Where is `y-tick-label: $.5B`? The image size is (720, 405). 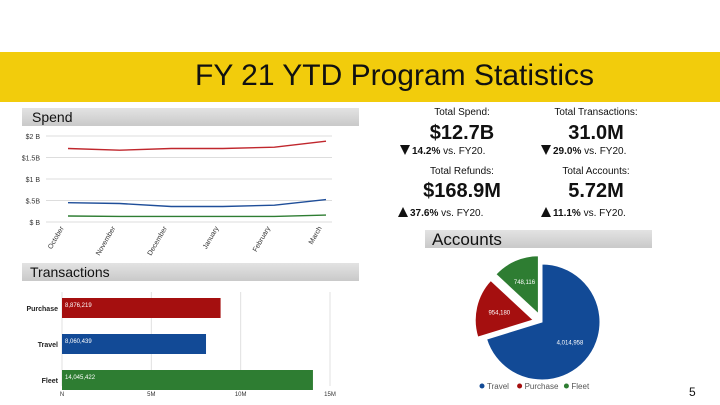
y-tick-label: $.5B is located at coordinates (33, 202).